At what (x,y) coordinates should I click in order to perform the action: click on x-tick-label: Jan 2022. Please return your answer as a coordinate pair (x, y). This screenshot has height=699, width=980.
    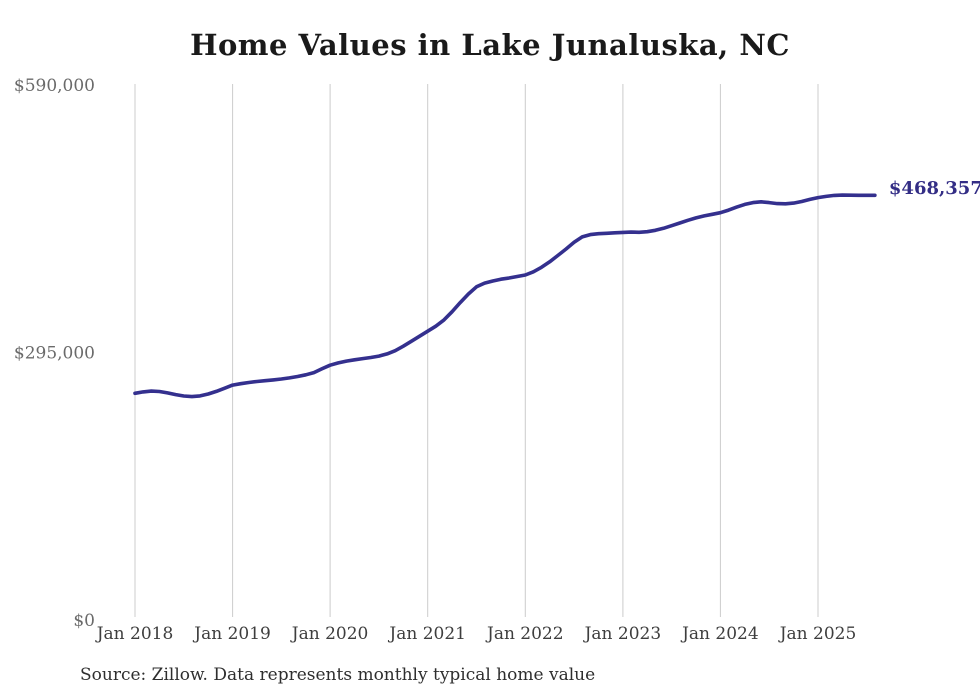
    Looking at the image, I should click on (524, 634).